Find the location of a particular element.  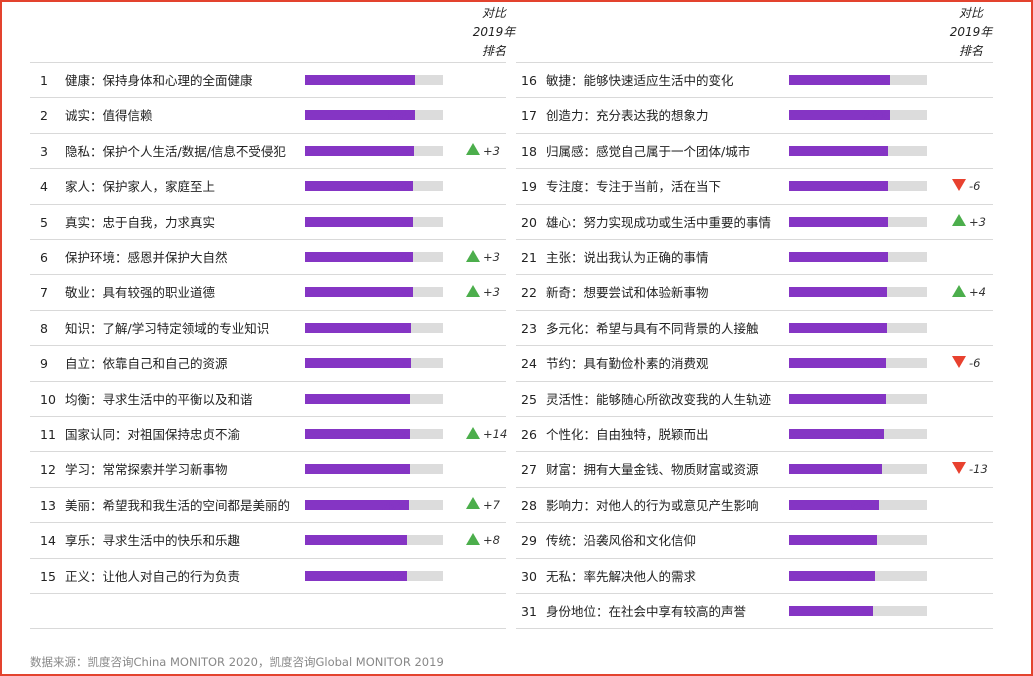

value-label: 隐私：保护个人生活/数据/信息不受侵犯 is located at coordinates (175, 151).